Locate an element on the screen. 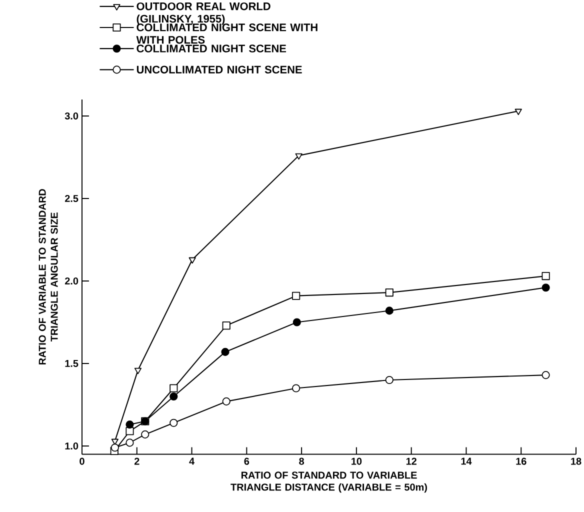 The height and width of the screenshot is (512, 584). legend-label: COLLIMATED NIGHT SCENE is located at coordinates (211, 48).